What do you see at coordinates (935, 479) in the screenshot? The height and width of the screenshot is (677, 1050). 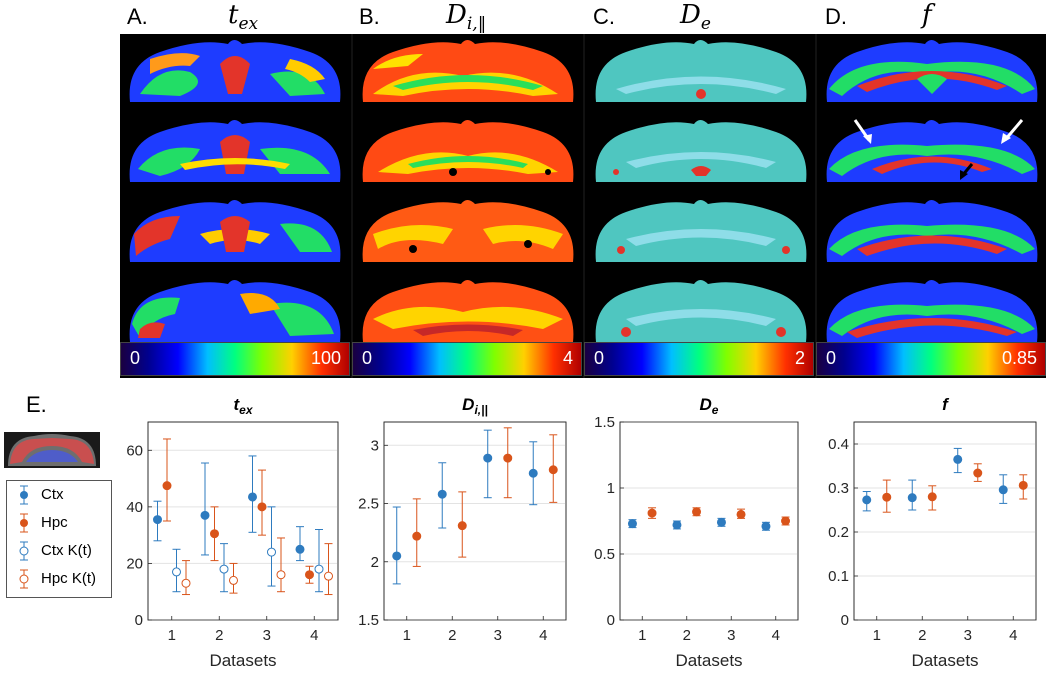 I see `series-ctx` at bounding box center [935, 479].